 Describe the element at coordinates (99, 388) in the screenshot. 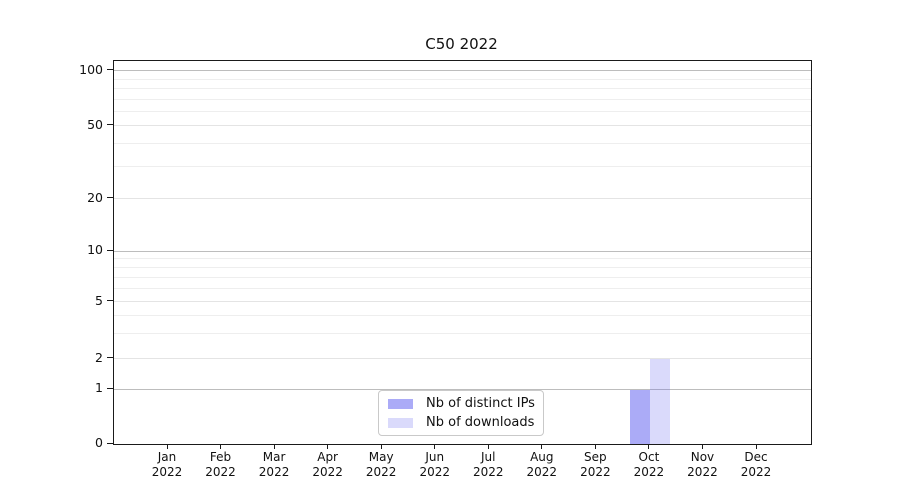

I see `y-tick-label: 1` at that location.